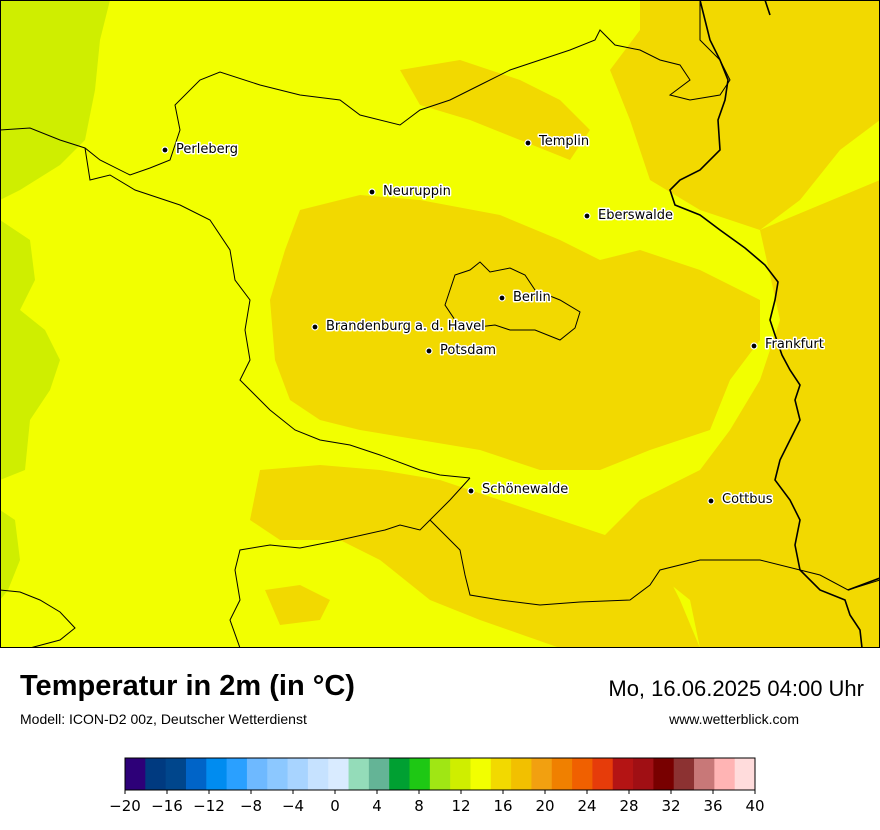  Describe the element at coordinates (628, 806) in the screenshot. I see `legend-tick-label: 28` at that location.